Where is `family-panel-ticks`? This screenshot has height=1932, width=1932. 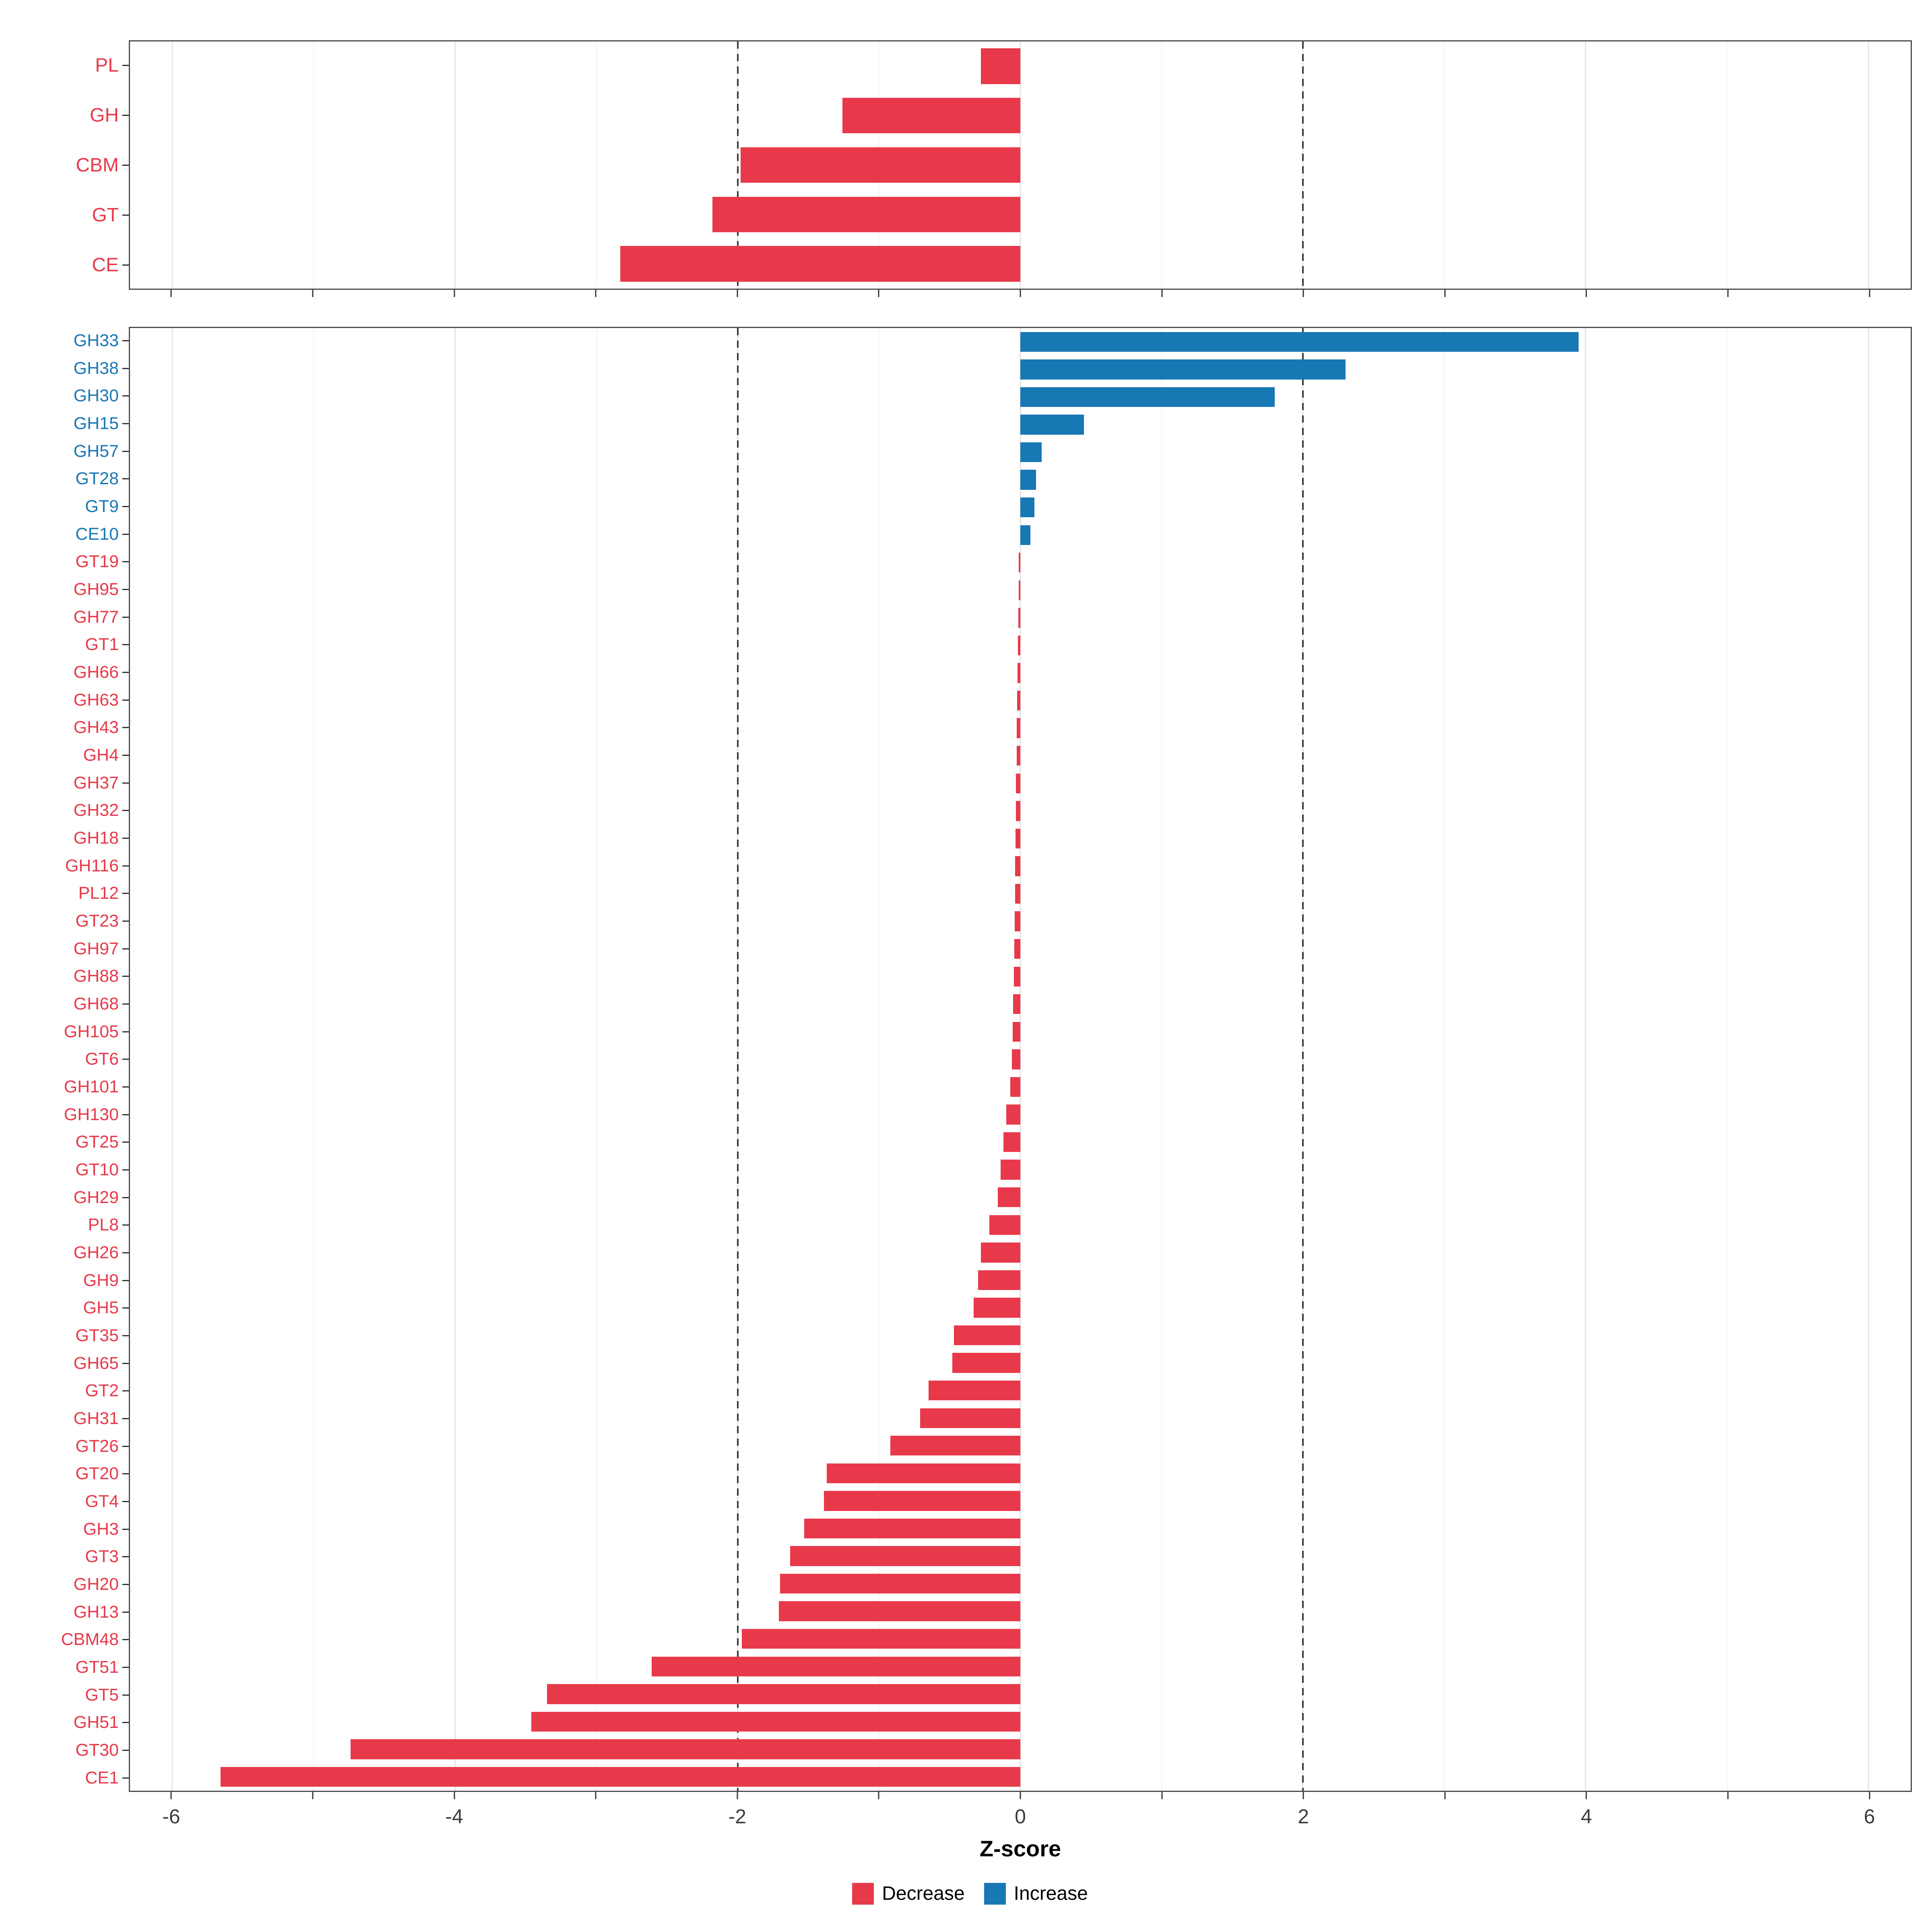 family-panel-ticks is located at coordinates (1020, 1797).